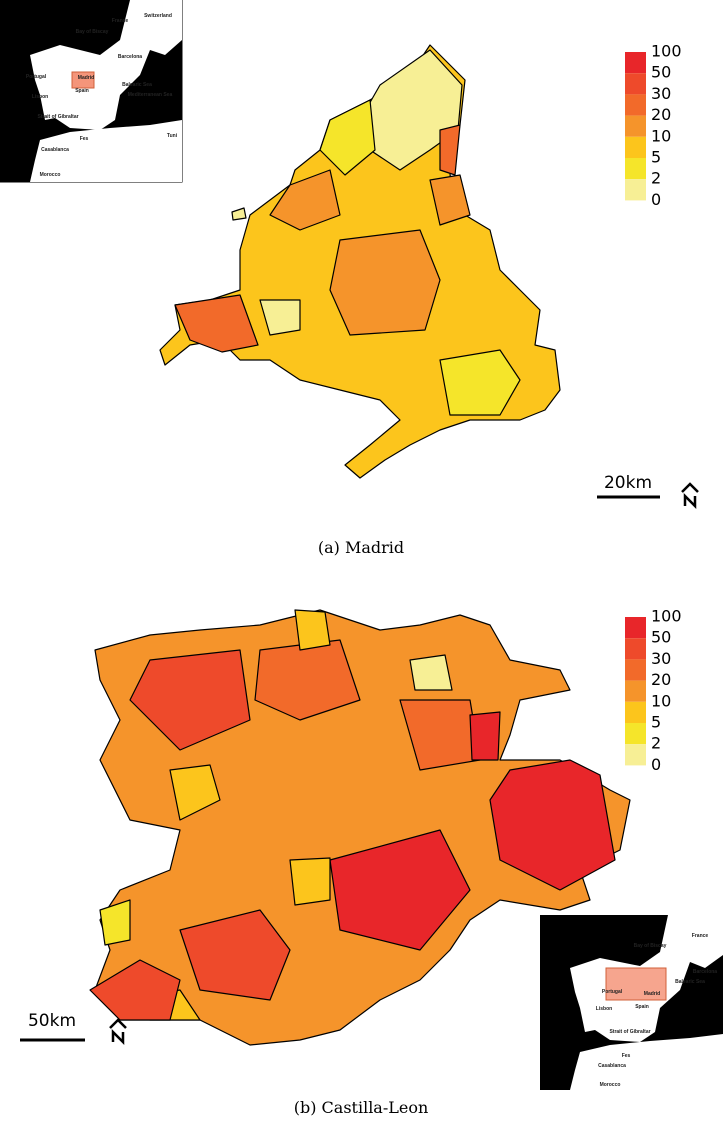  I want to click on inset-label: Tuni, so click(172, 136).